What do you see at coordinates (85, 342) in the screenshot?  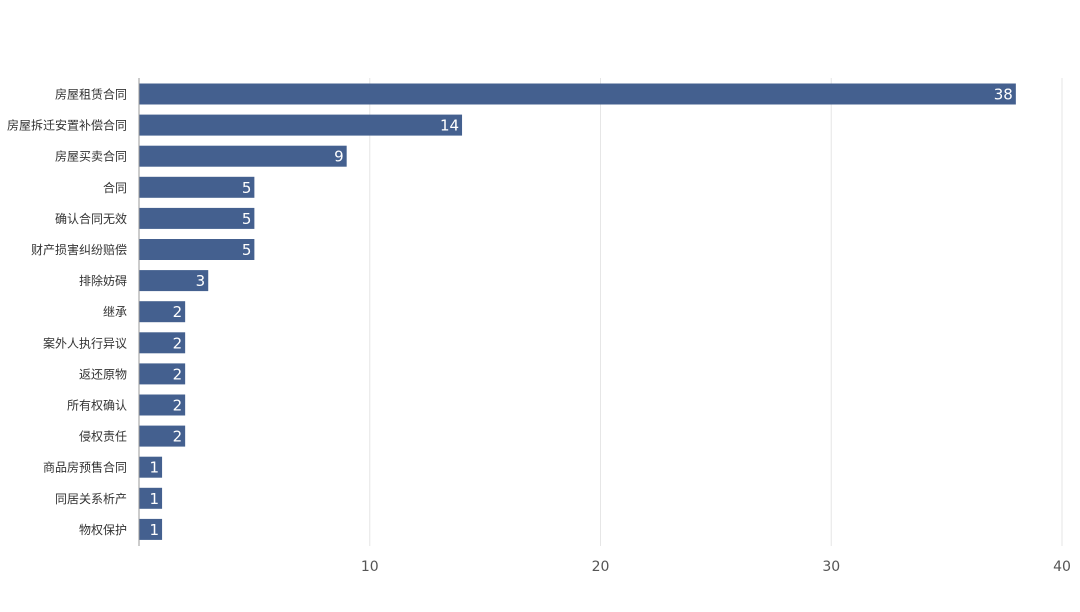 I see `category-label: 案外人执行异议` at bounding box center [85, 342].